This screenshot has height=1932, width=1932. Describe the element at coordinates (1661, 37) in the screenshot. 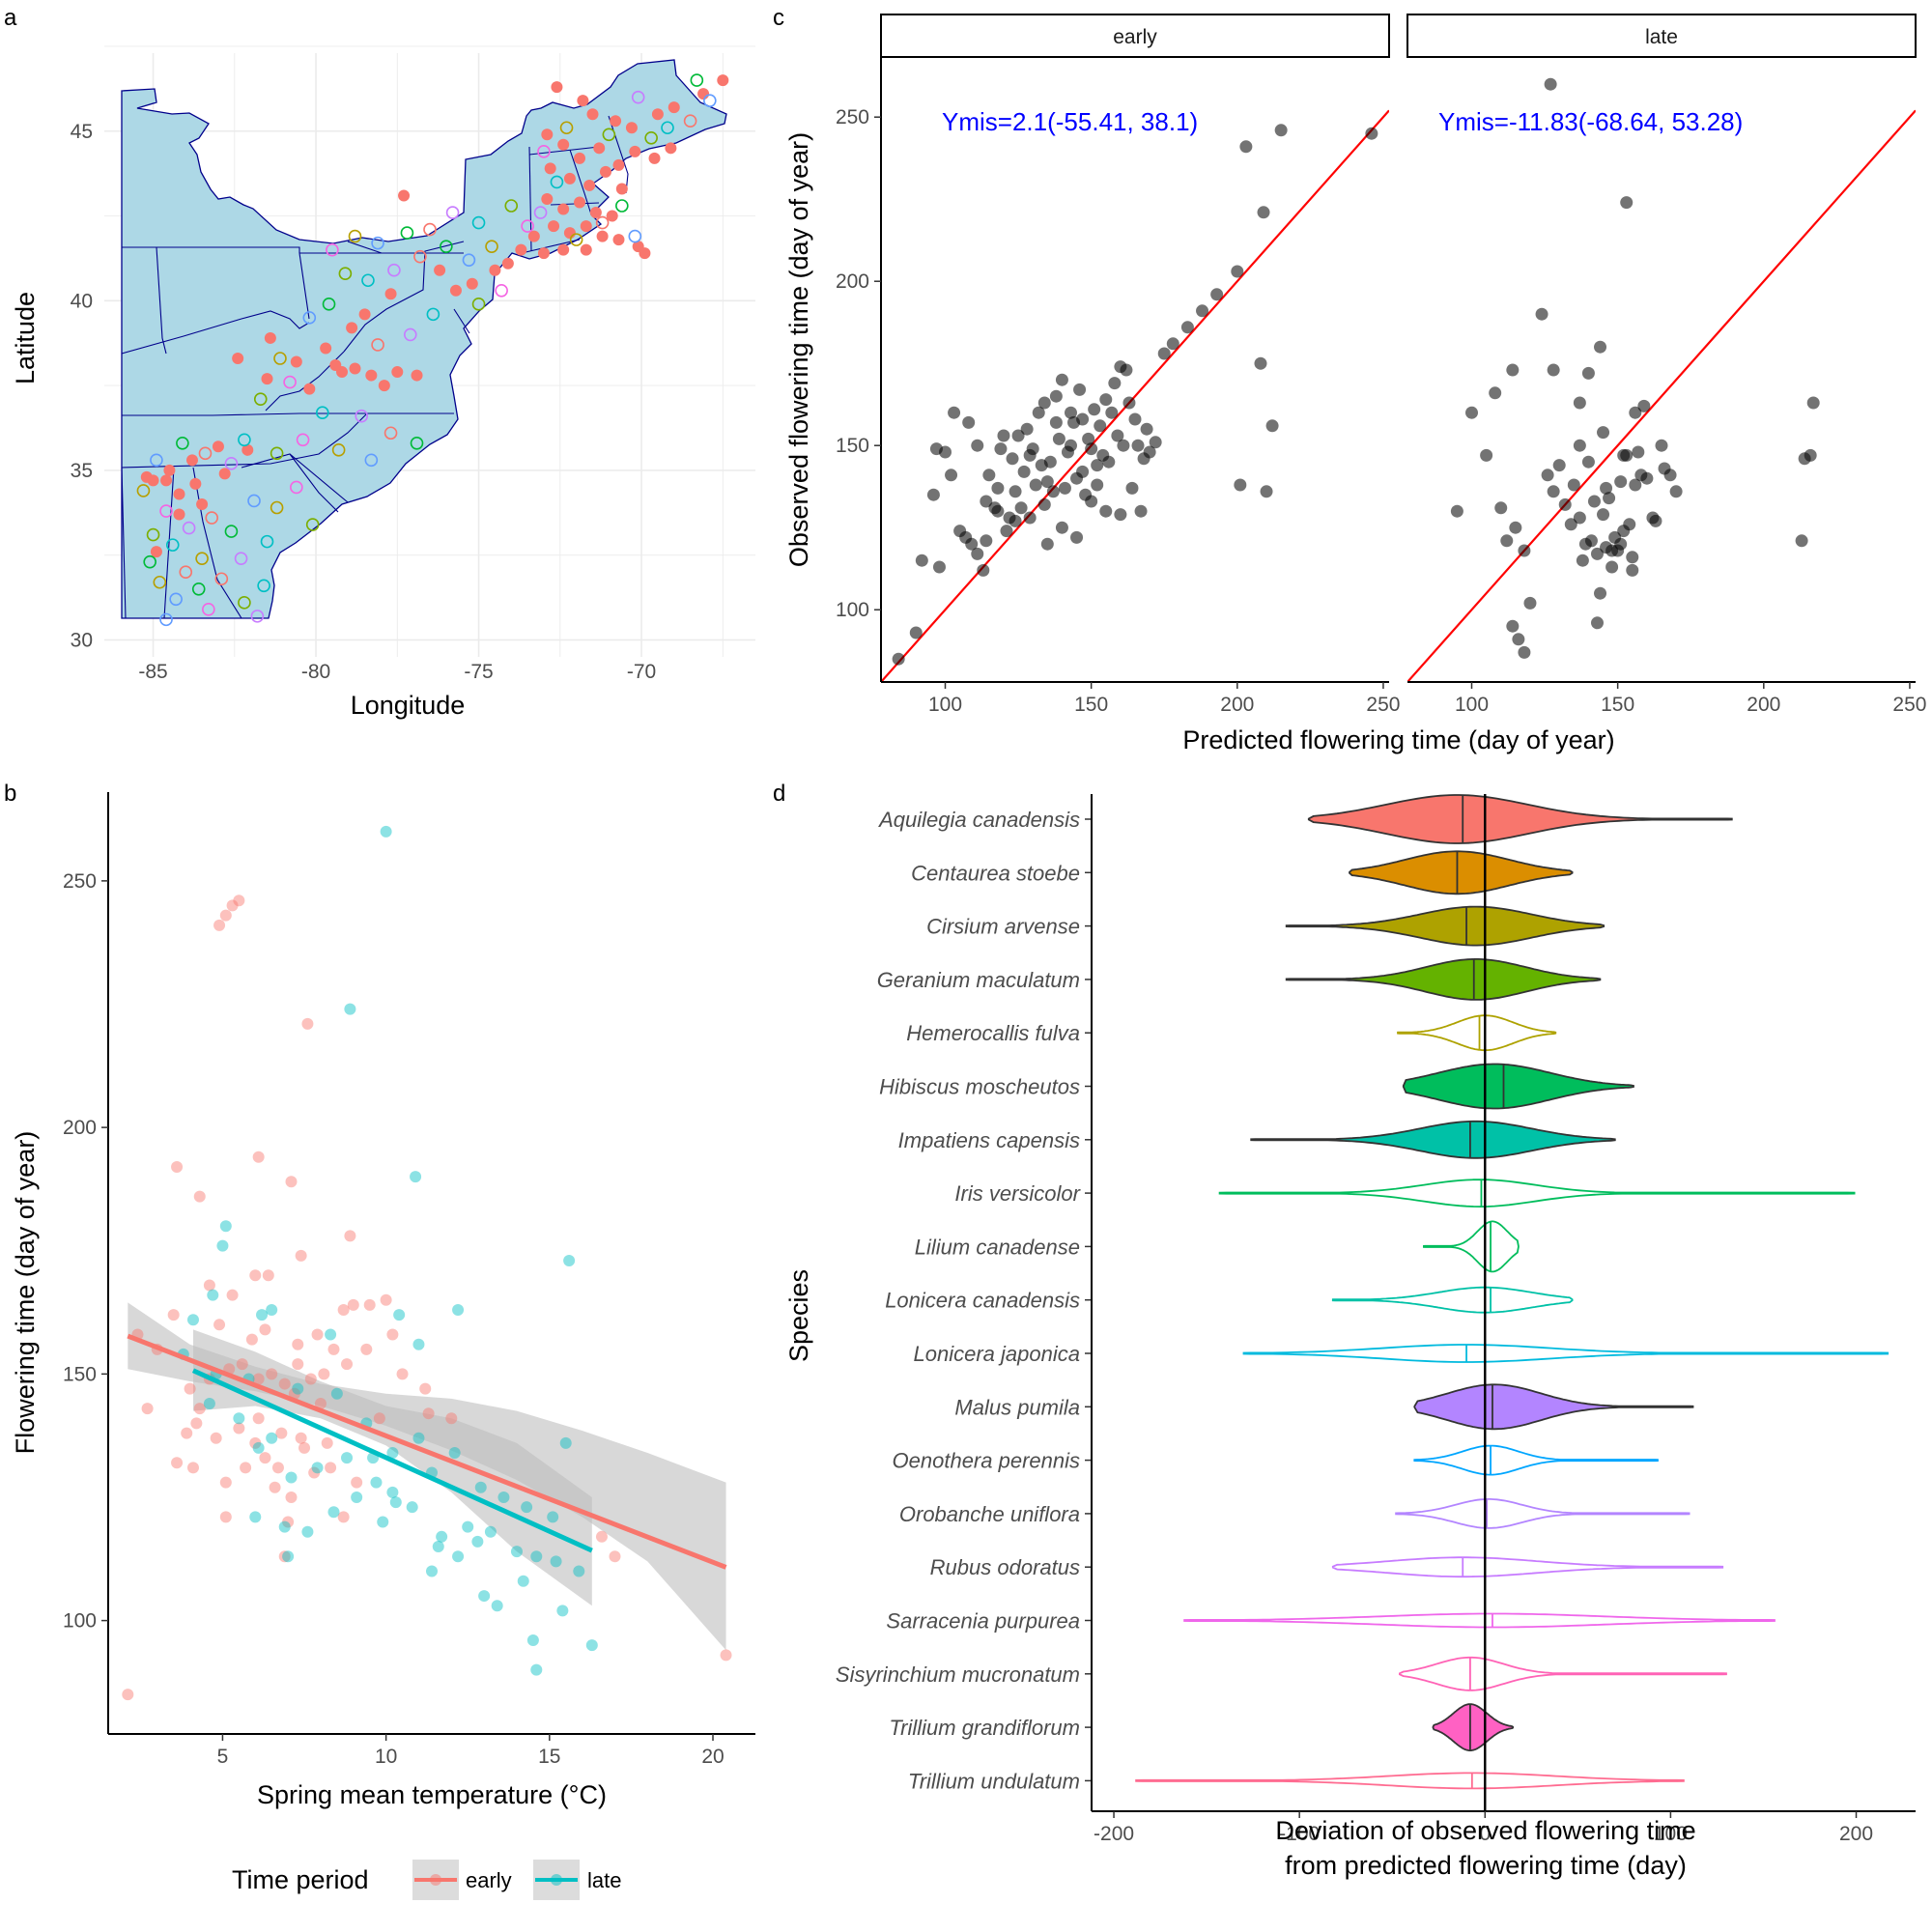

I see `facet-strip-late-label: late` at that location.